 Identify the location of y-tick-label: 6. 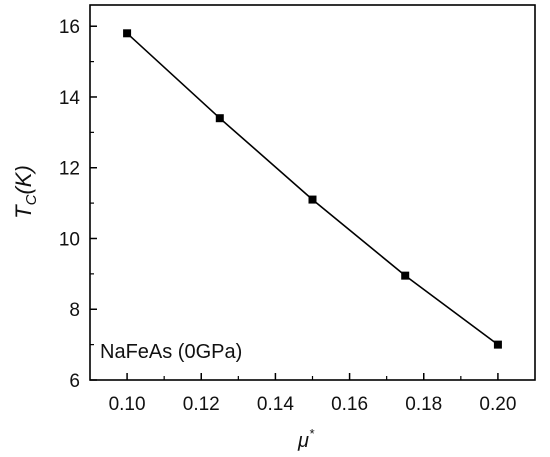
(74, 381).